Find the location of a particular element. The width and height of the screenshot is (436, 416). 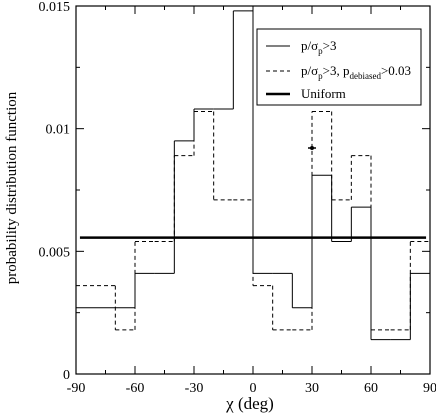

y-axis-label: probability distribution function is located at coordinates (12, 187).